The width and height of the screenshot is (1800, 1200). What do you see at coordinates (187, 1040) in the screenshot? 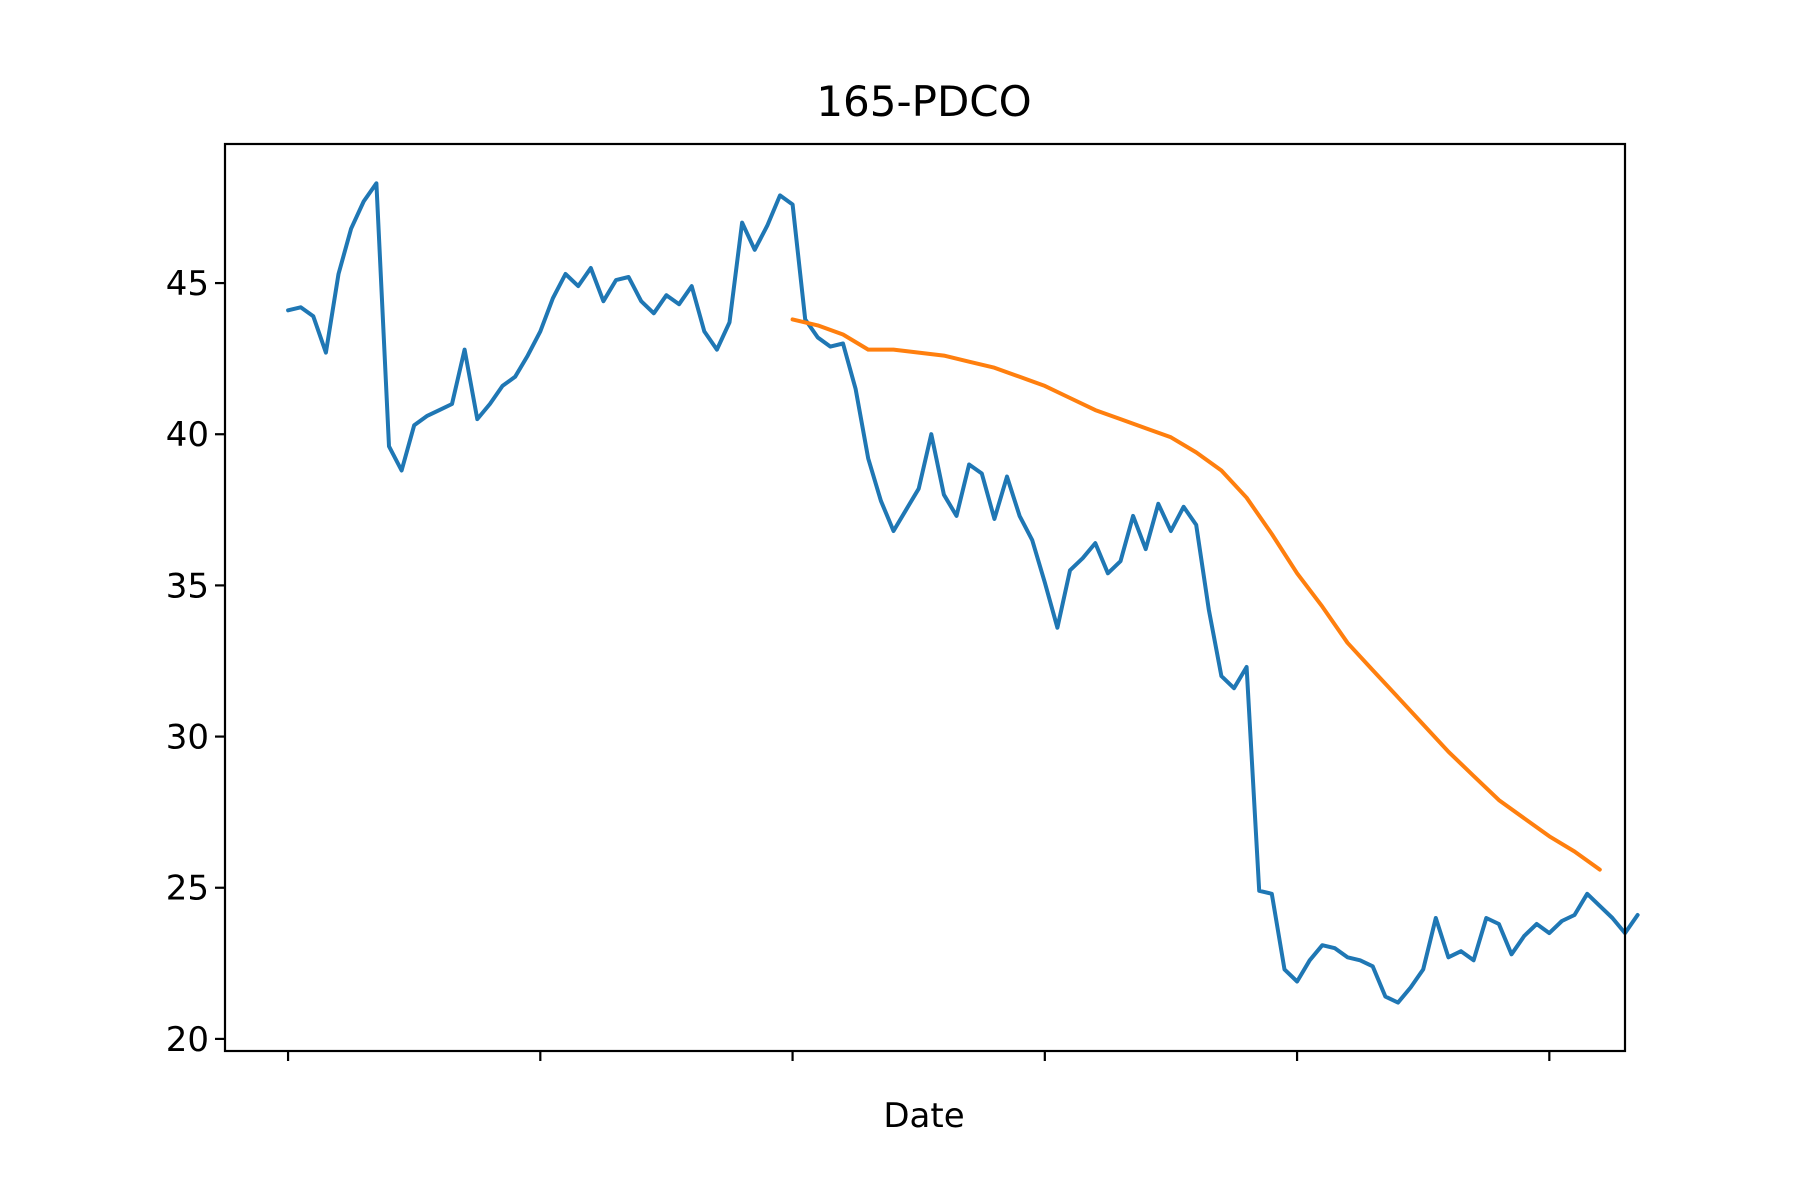
I see `y-tick-label: 20` at bounding box center [187, 1040].